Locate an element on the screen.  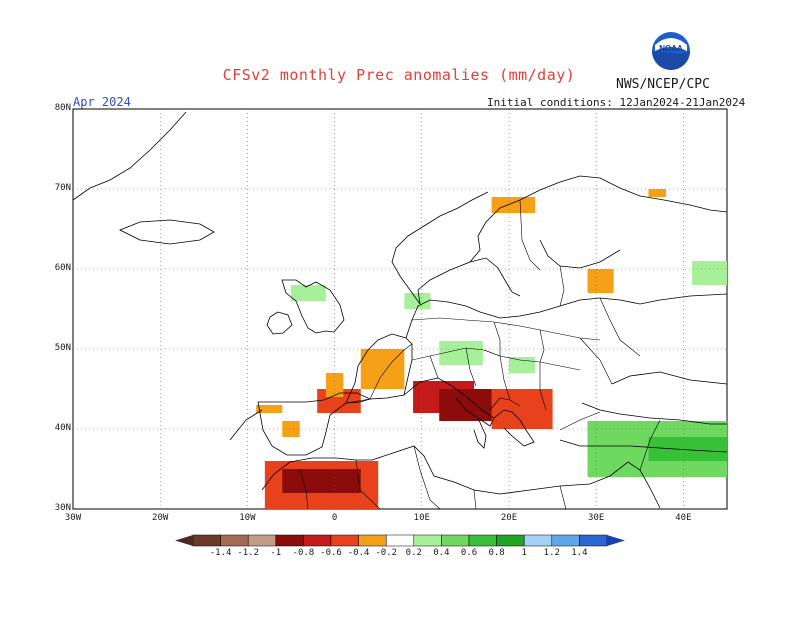
lon-tick-label: 40E is located at coordinates (683, 518).